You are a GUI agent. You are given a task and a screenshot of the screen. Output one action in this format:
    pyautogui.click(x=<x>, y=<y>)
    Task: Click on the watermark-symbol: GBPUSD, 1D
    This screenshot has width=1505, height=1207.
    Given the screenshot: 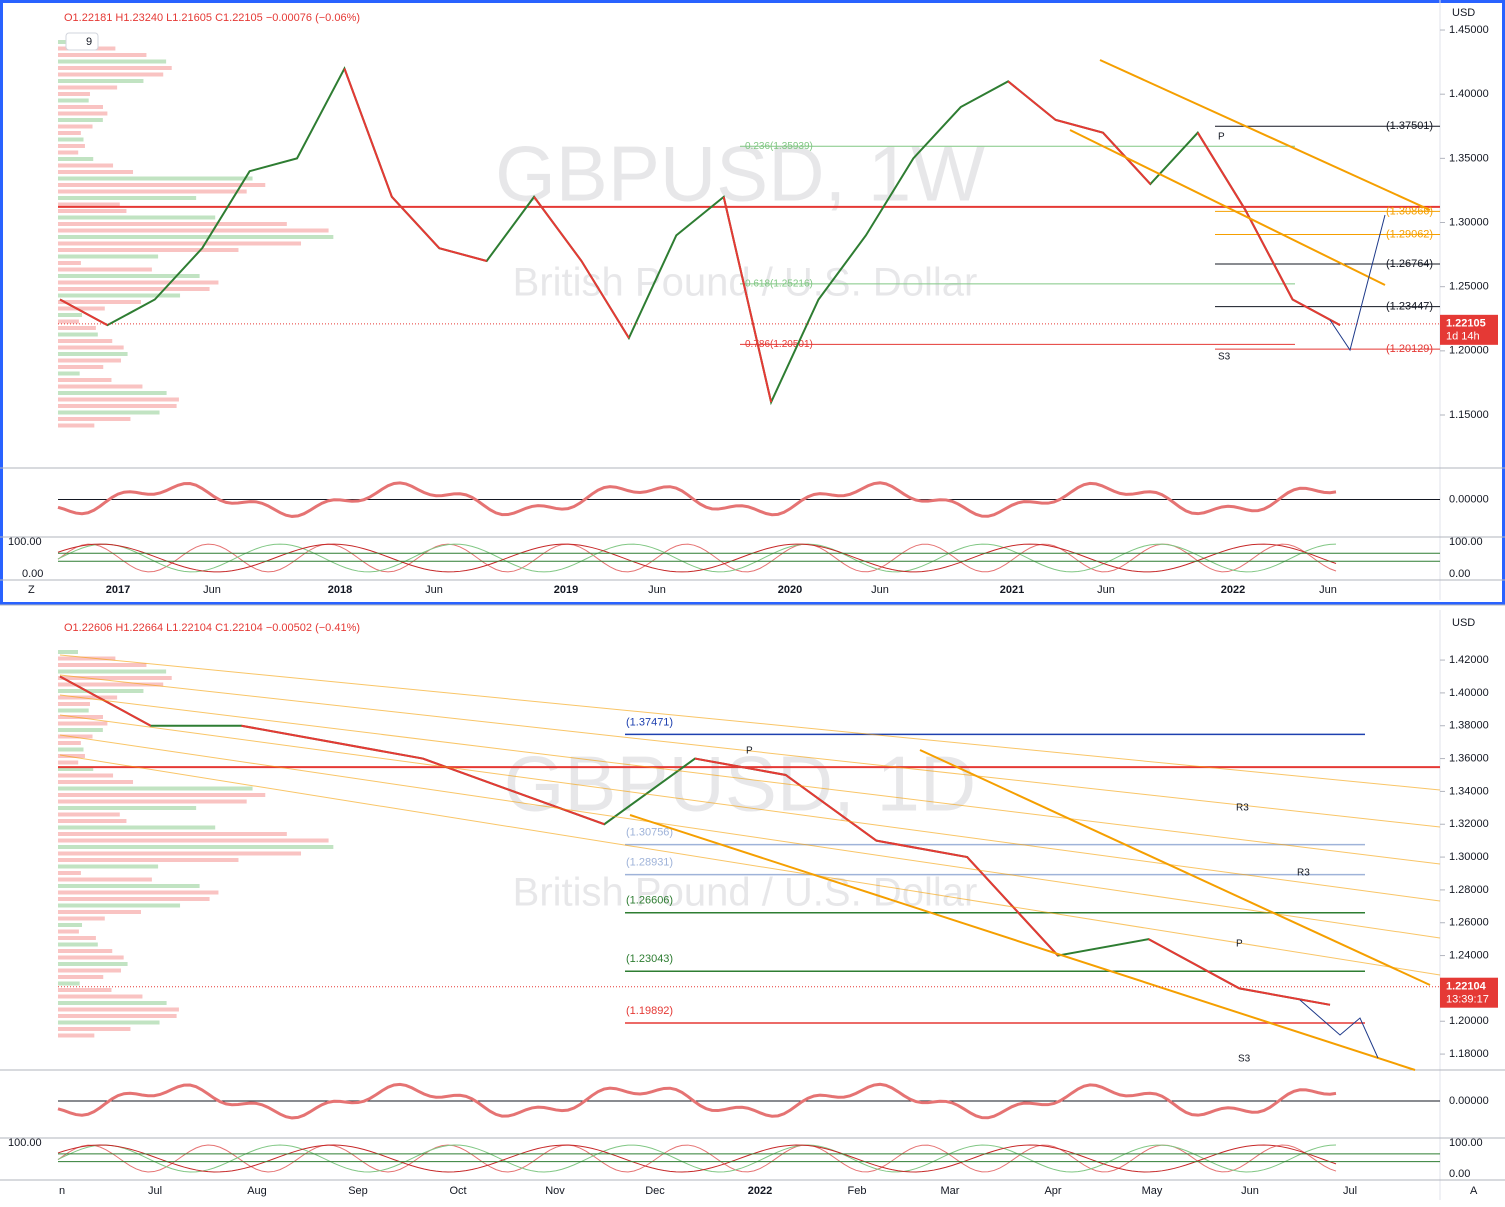 What is the action you would take?
    pyautogui.click(x=740, y=784)
    